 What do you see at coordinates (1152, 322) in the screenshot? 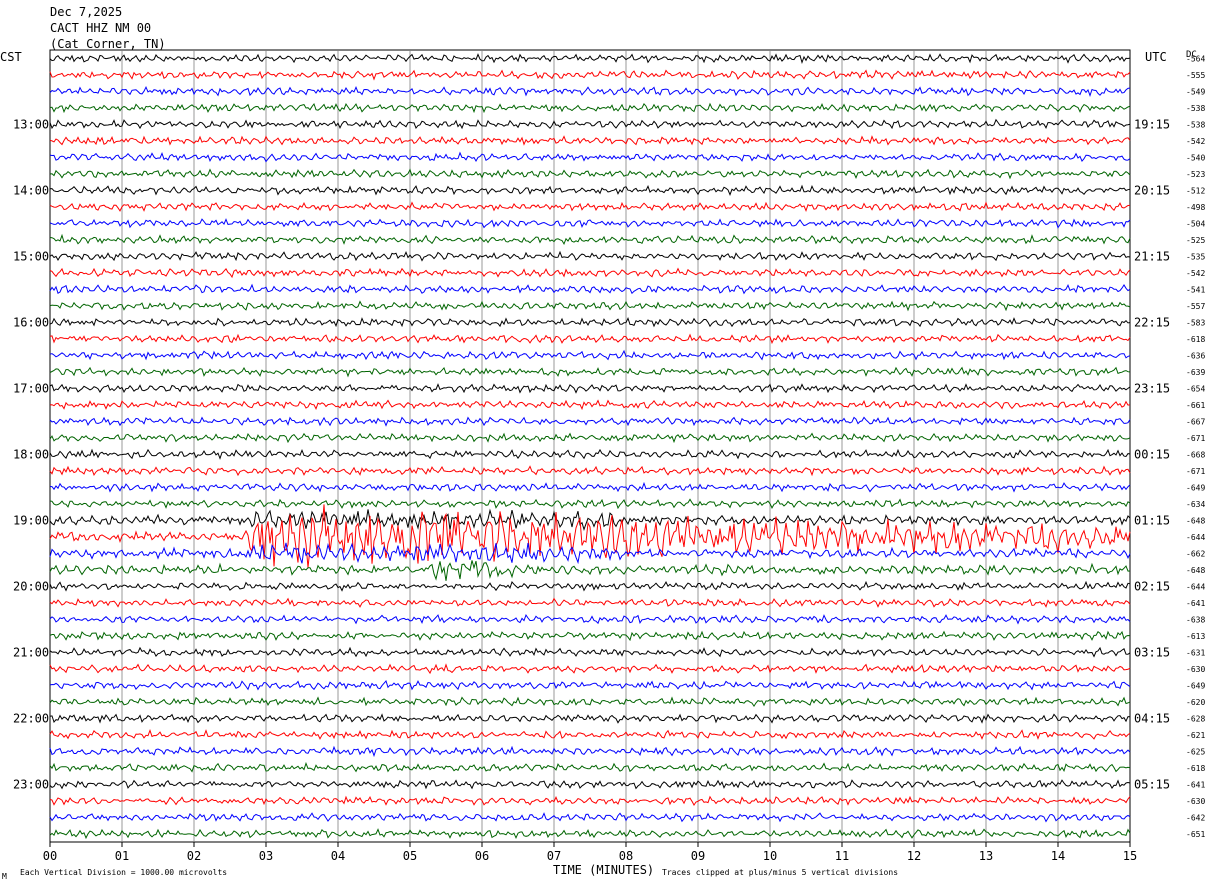
I see `utc-hour-label: 22:15` at bounding box center [1152, 322].